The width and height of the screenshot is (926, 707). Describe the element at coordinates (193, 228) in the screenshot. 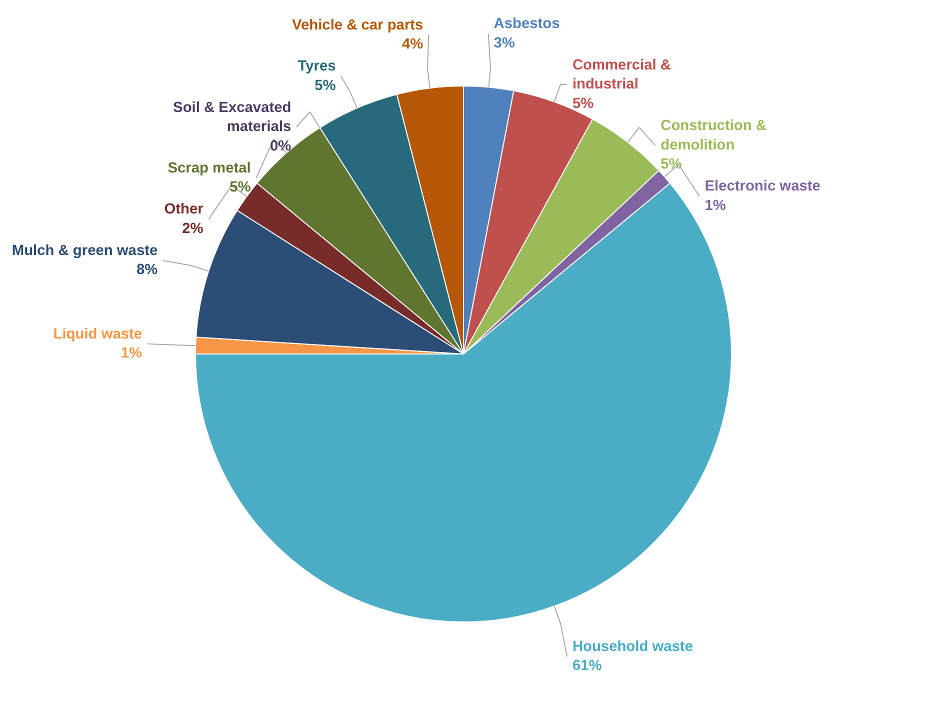

I see `data-label: 2%` at that location.